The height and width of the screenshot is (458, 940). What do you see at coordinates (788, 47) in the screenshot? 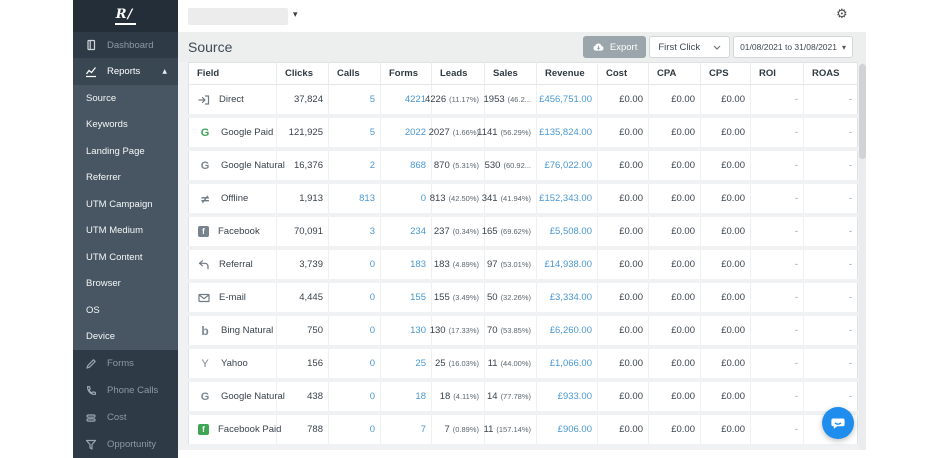
I see `date-range-value: 01/08/2021 to 31/08/2021` at bounding box center [788, 47].